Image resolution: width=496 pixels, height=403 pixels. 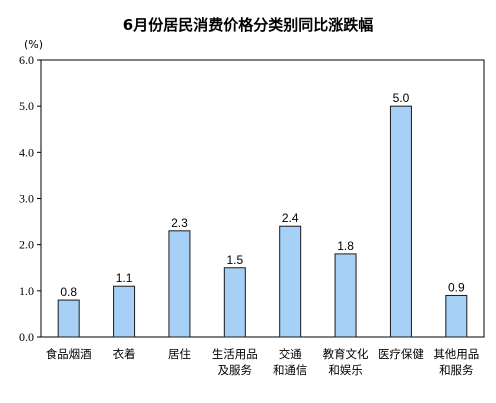 I want to click on bar-value-label: 1.1, so click(x=124, y=278).